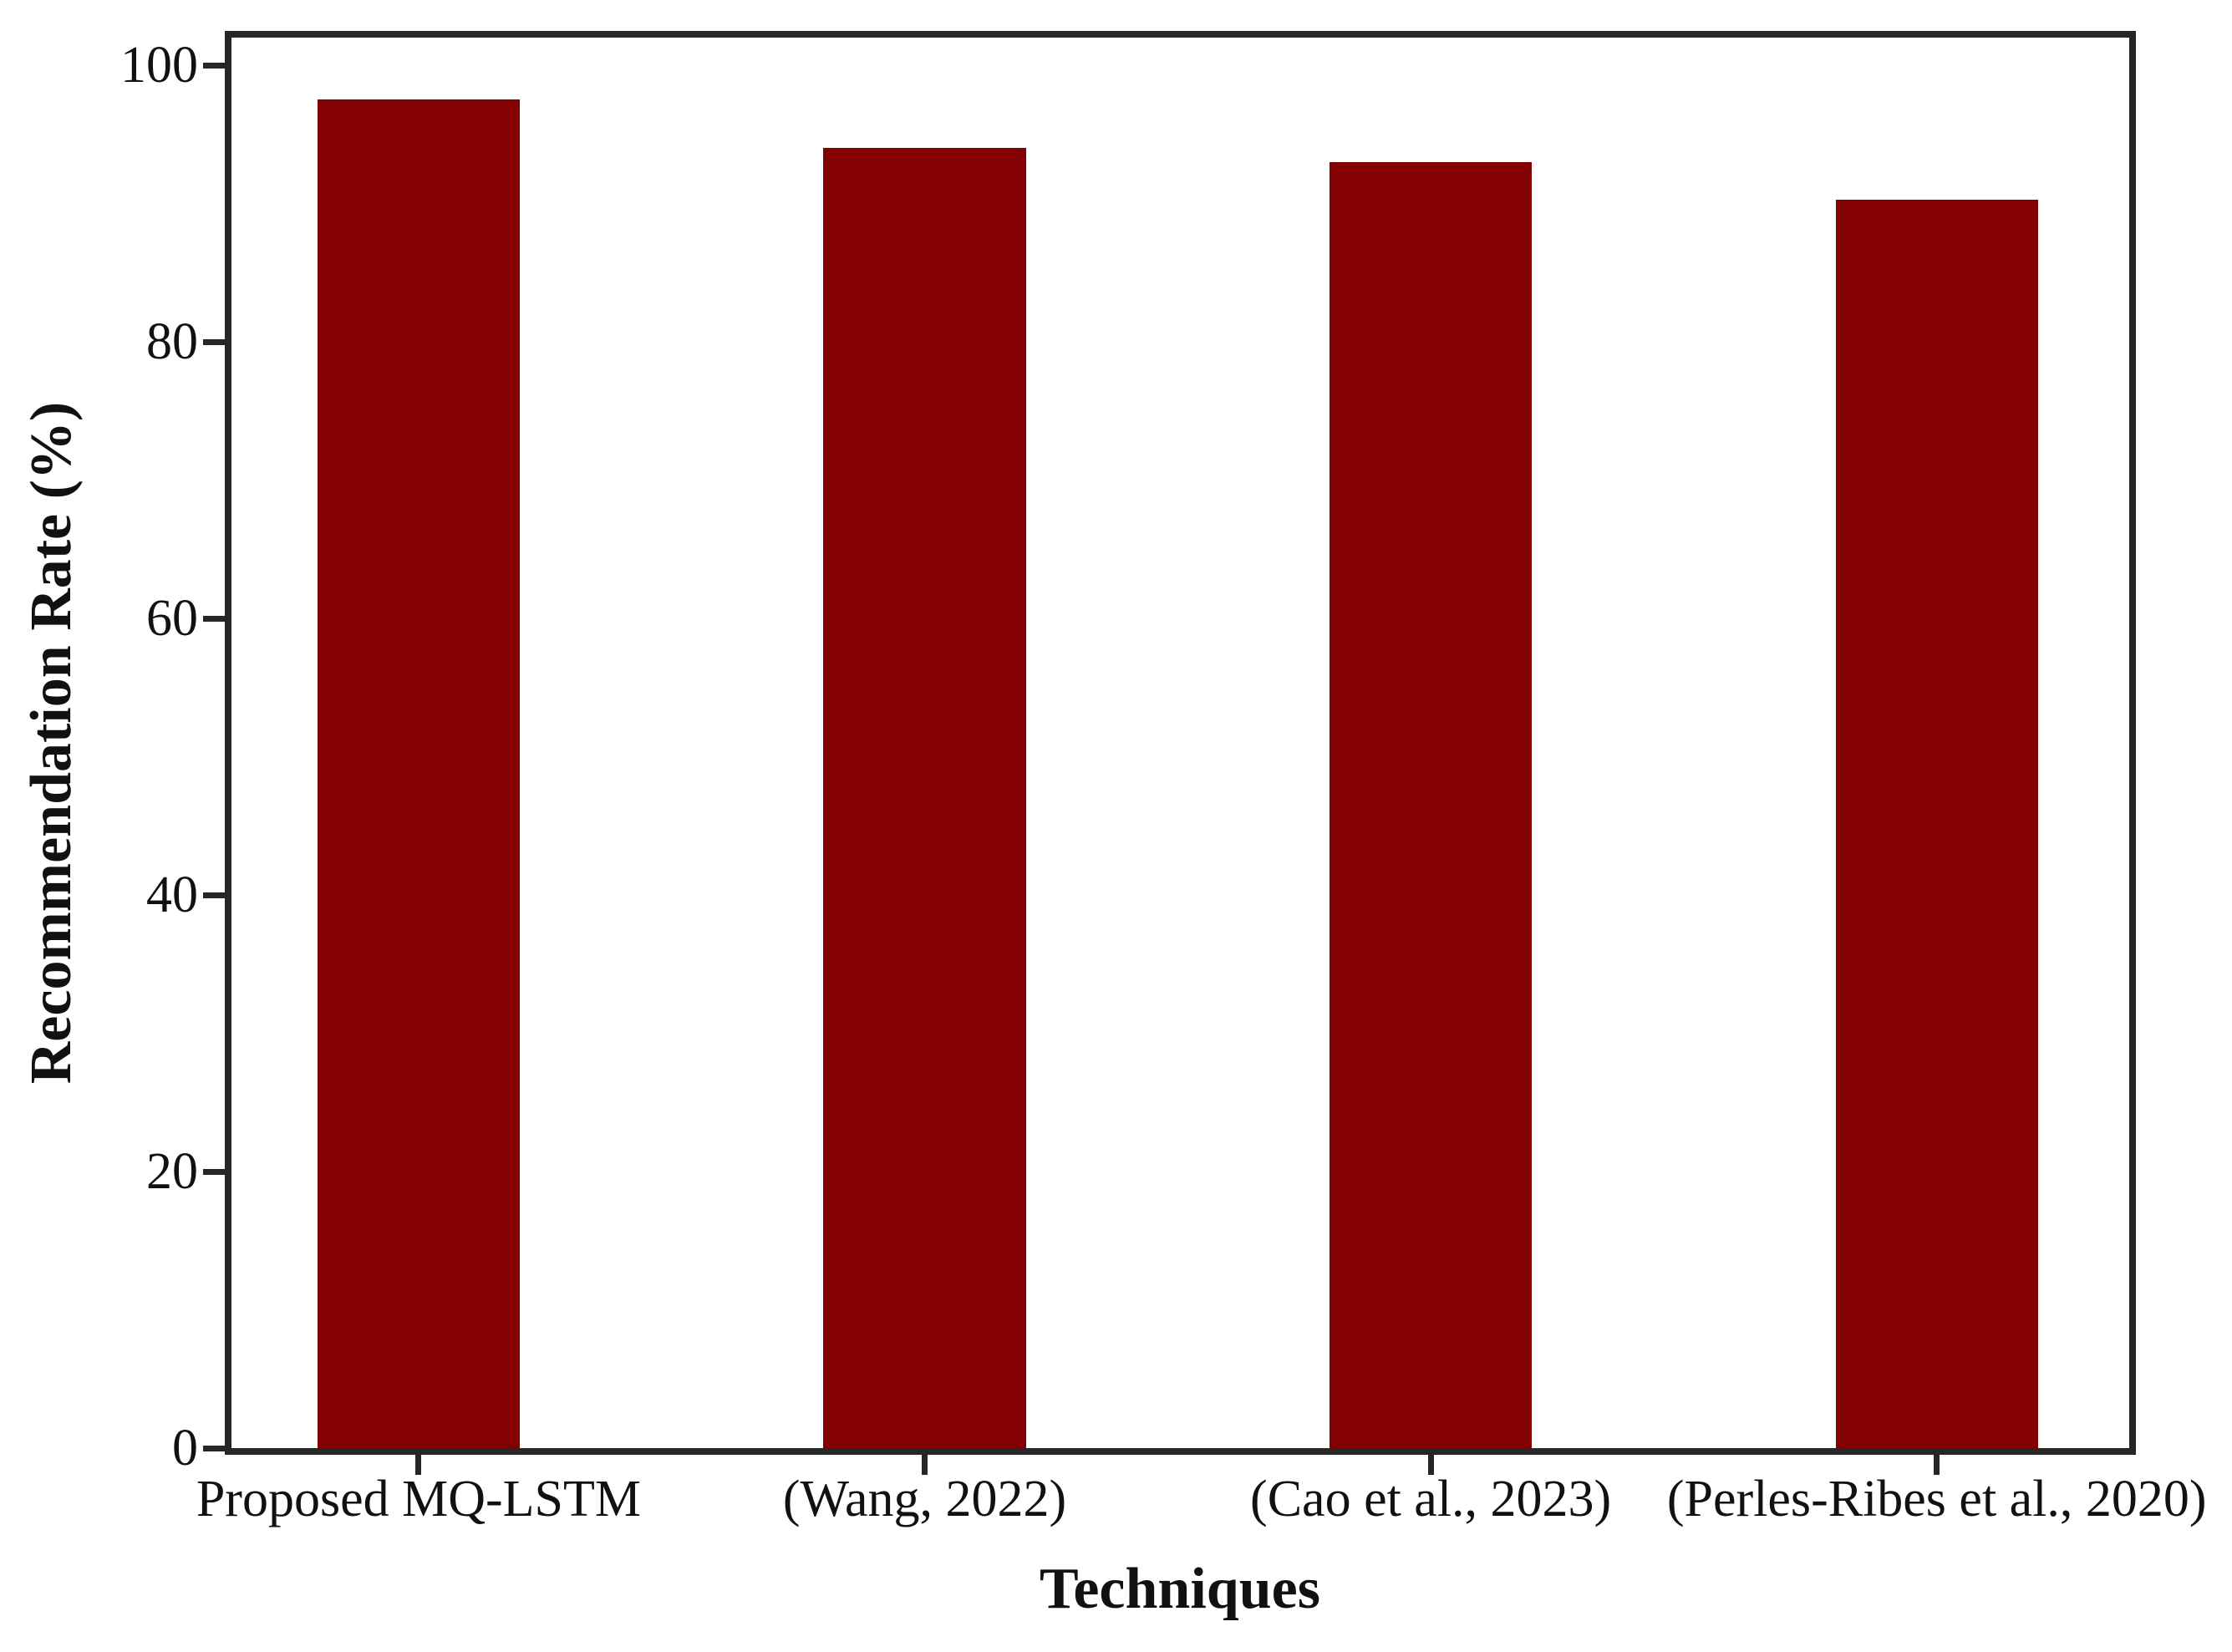 The image size is (2232, 1652). I want to click on bar-proposed-mq-lstm, so click(418, 774).